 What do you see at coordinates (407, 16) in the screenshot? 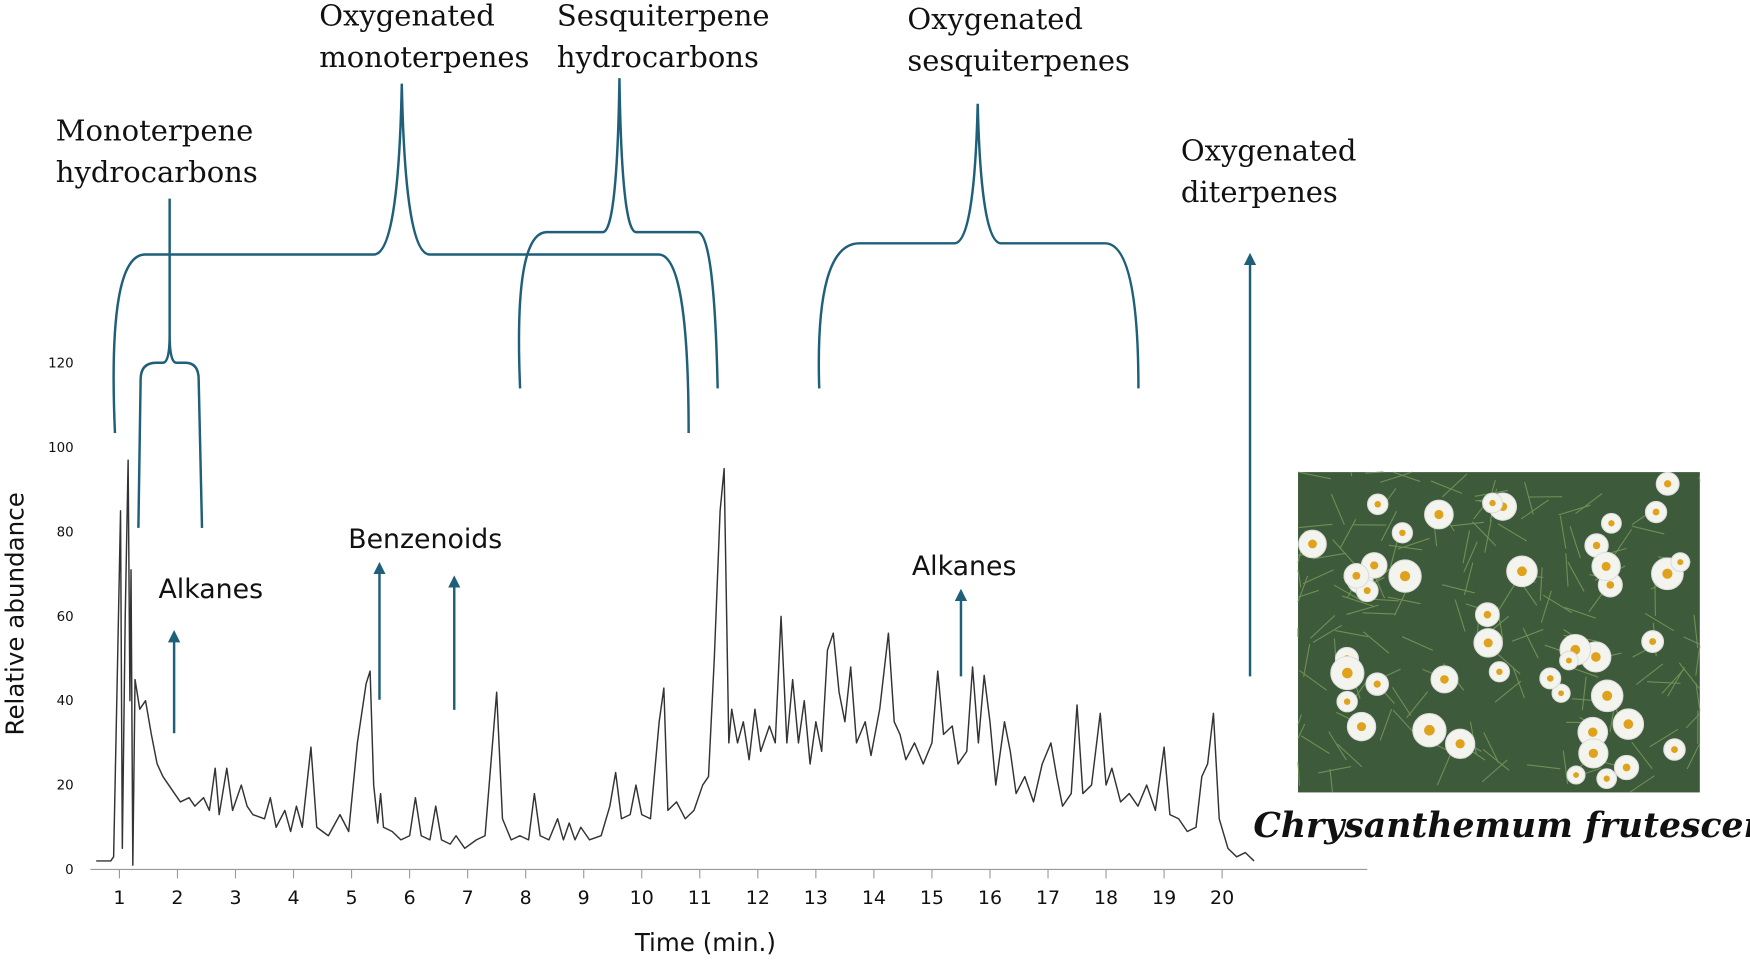
I see `group-label: Oxygenated` at bounding box center [407, 16].